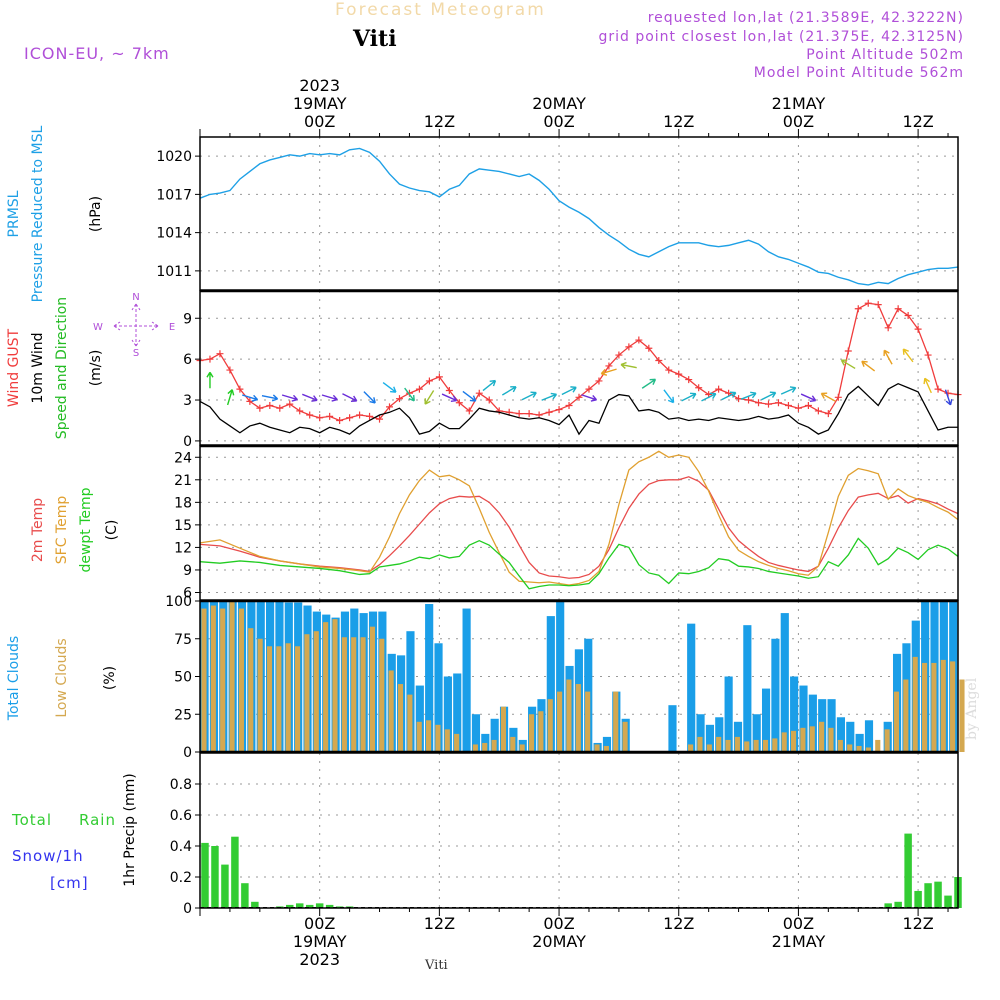 This screenshot has width=1000, height=1000. I want to click on bottom-time-label: 2023, so click(319, 959).